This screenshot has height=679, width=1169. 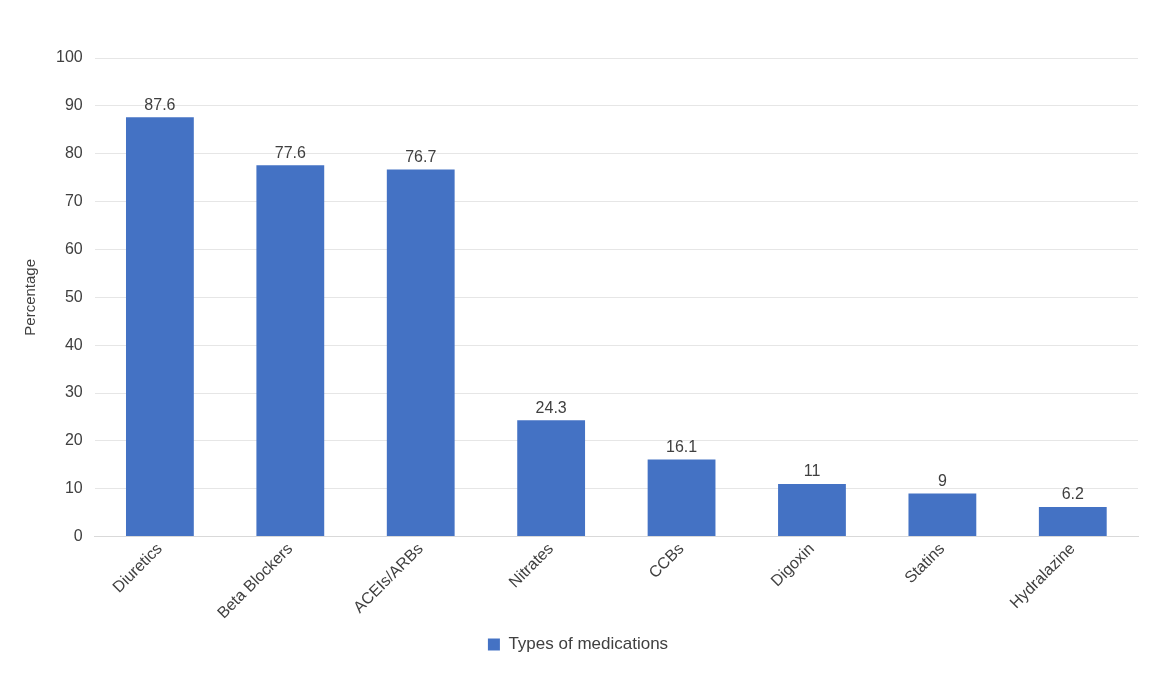 I want to click on y-axis-title: Percentage, so click(x=30, y=297).